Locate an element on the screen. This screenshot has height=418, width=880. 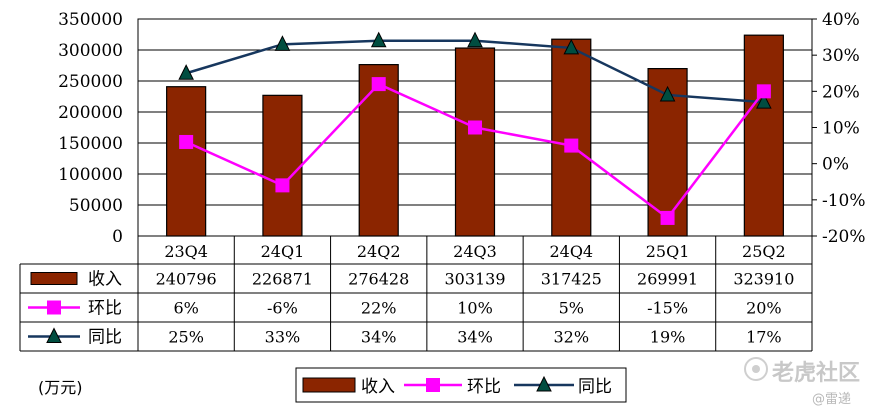
category-label: 24Q4 is located at coordinates (571, 251).